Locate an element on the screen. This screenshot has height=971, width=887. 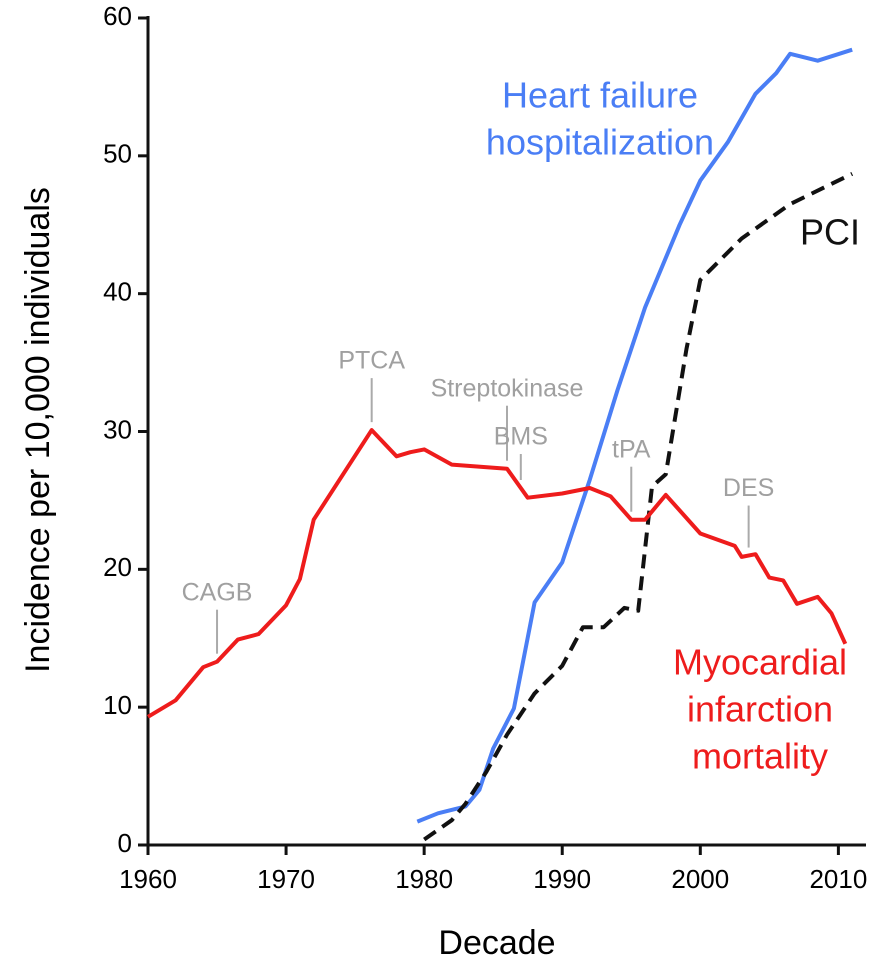
series-label: Heart failure is located at coordinates (600, 95).